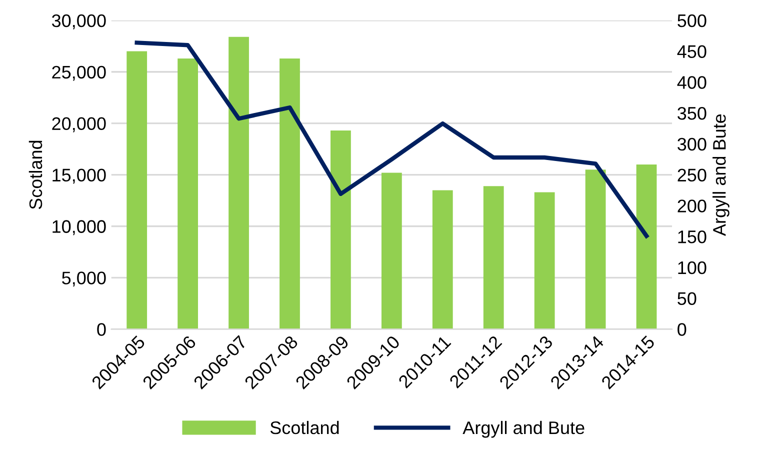  I want to click on y-tick-label: 15,000, so click(79, 176).